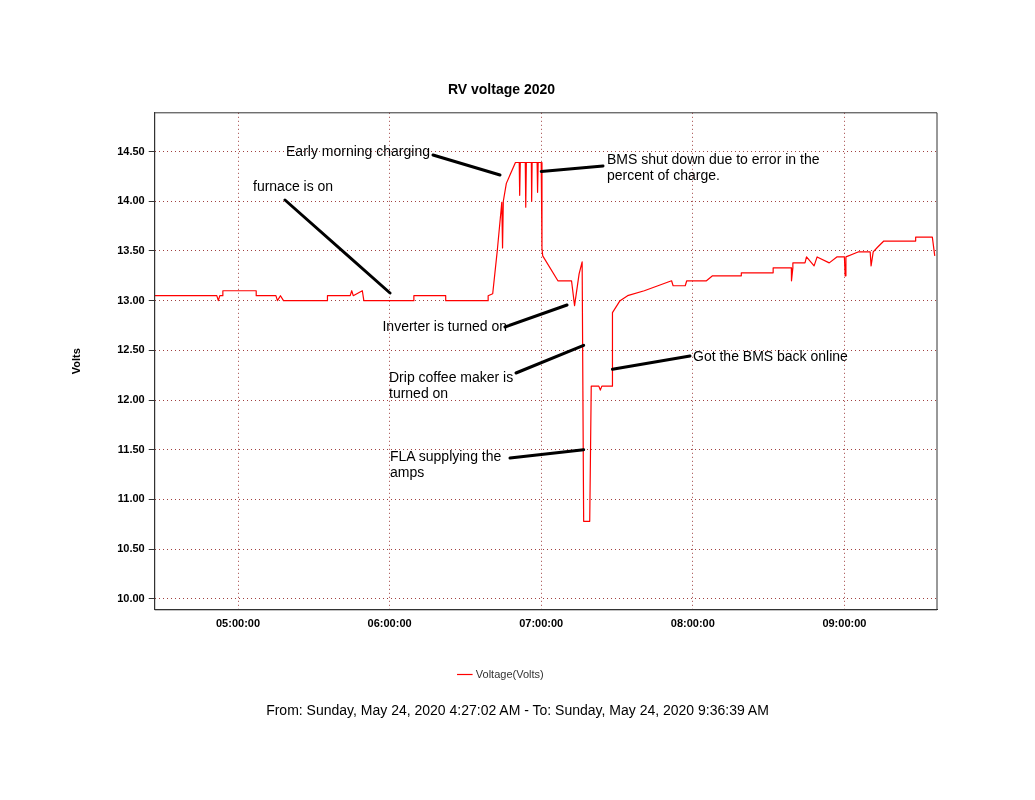 This screenshot has height=800, width=1035. I want to click on x-tick-label: 08:00:00, so click(692, 623).